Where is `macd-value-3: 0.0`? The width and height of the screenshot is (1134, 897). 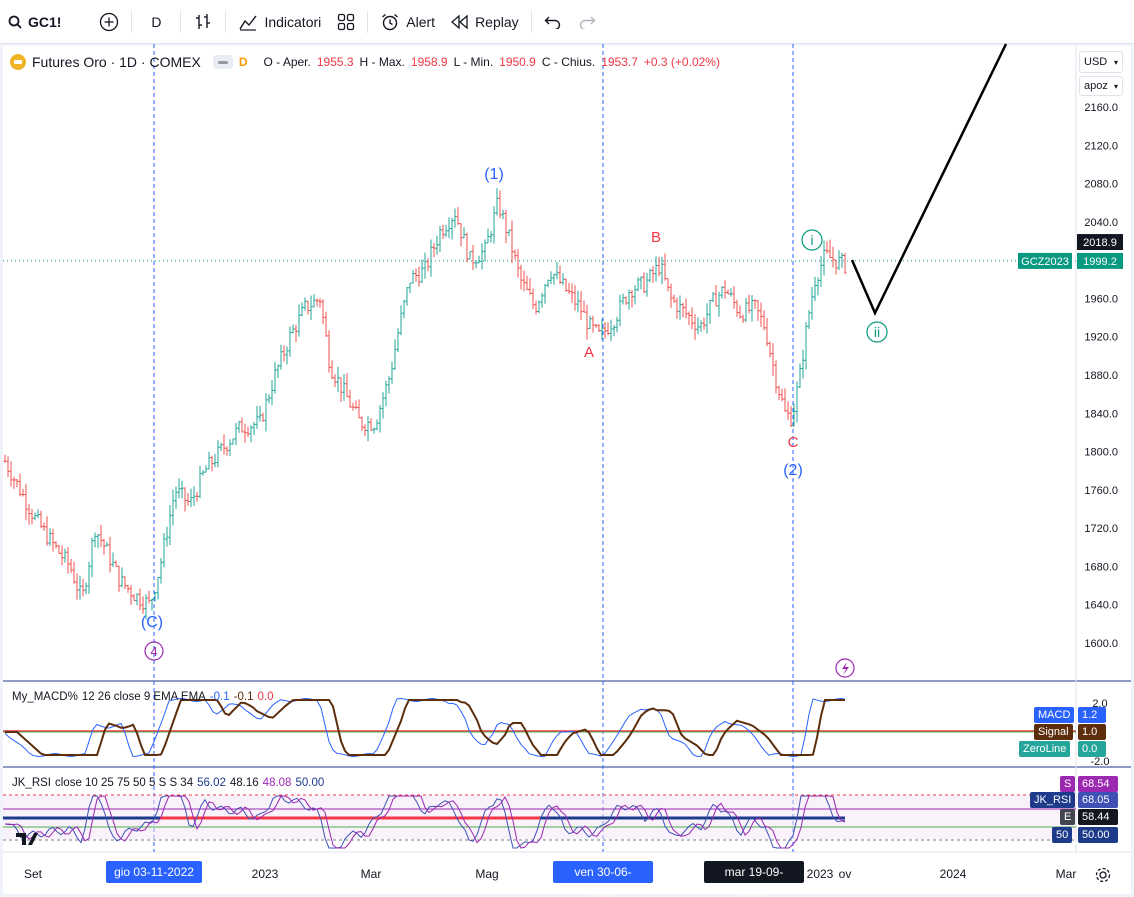
macd-value-3: 0.0 is located at coordinates (265, 697).